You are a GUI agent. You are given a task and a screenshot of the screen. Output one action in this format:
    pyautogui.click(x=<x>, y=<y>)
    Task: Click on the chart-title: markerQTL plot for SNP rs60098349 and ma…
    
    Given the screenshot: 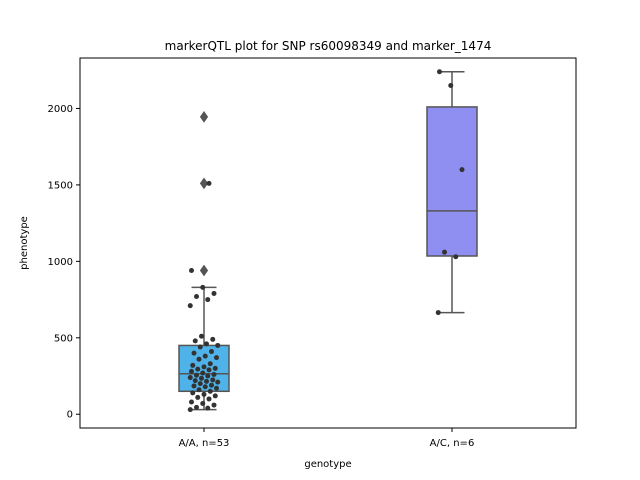 What is the action you would take?
    pyautogui.click(x=328, y=46)
    